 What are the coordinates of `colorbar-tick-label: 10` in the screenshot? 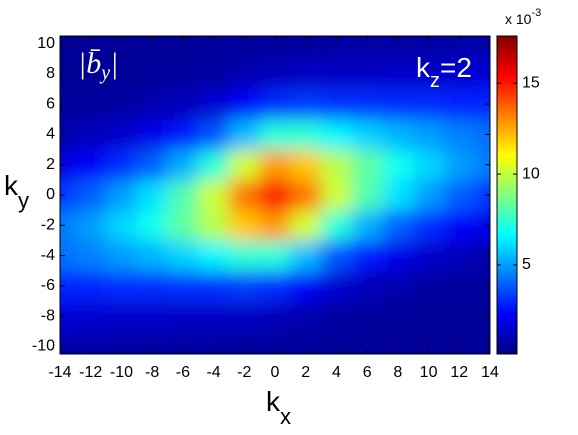 It's located at (531, 173).